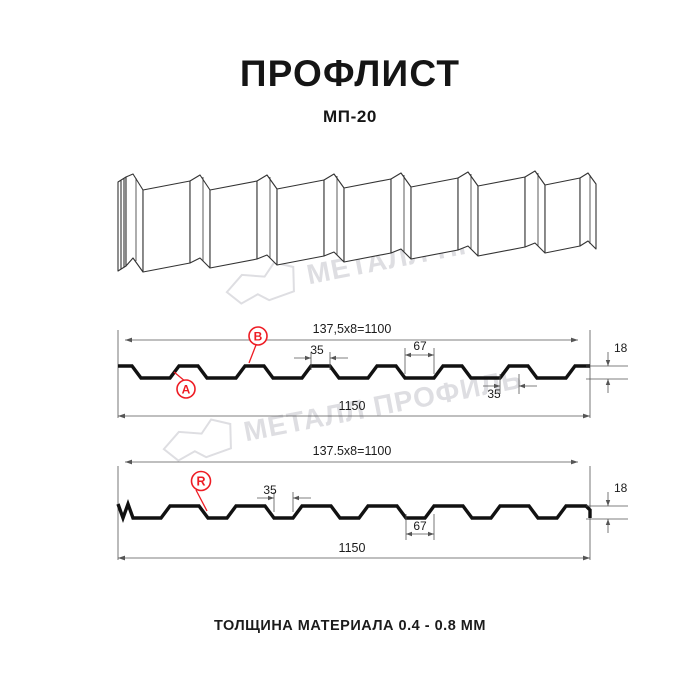  What do you see at coordinates (352, 451) in the screenshot?
I see `dim-bottom-module-label: 137.5x8=1100` at bounding box center [352, 451].